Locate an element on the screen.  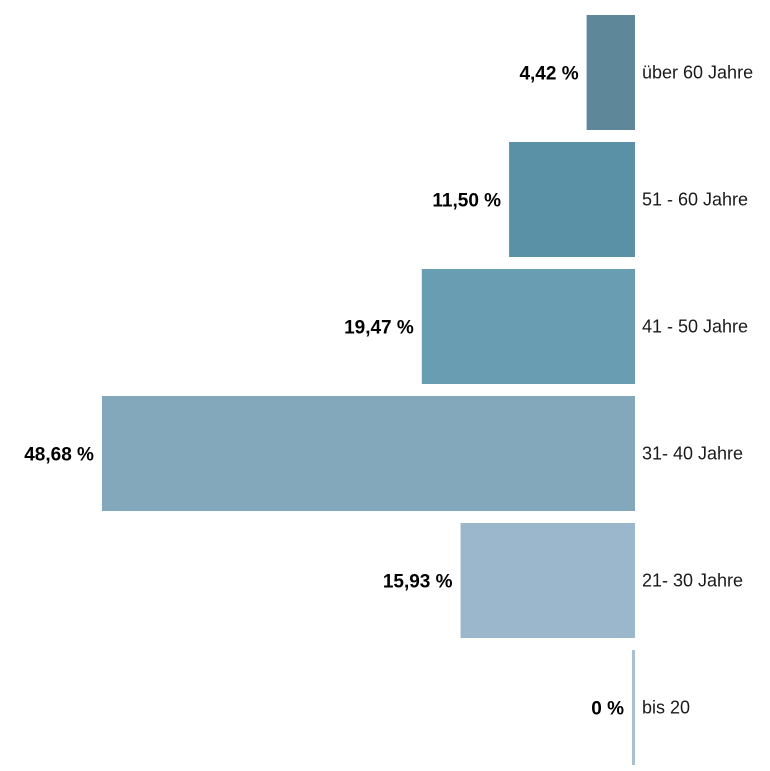
value-label-4: 15,93 % is located at coordinates (418, 582).